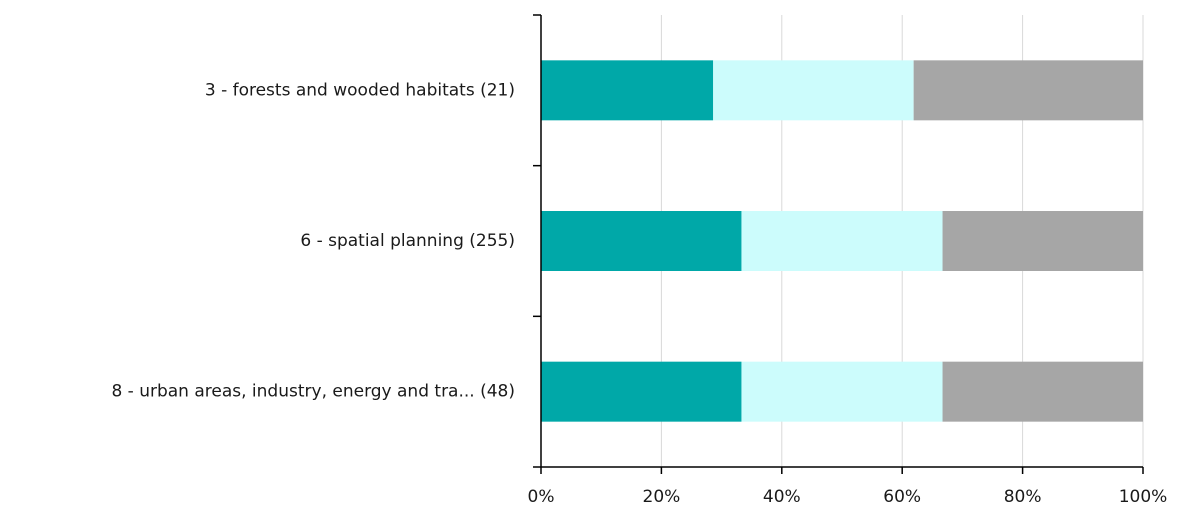  What do you see at coordinates (541, 497) in the screenshot?
I see `x-tick-label: 0%` at bounding box center [541, 497].